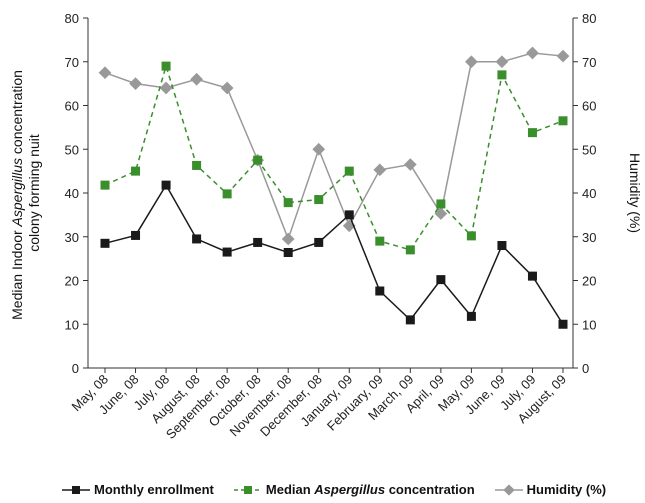 This screenshot has width=645, height=503. I want to click on right-tick-label: 0, so click(585, 368).